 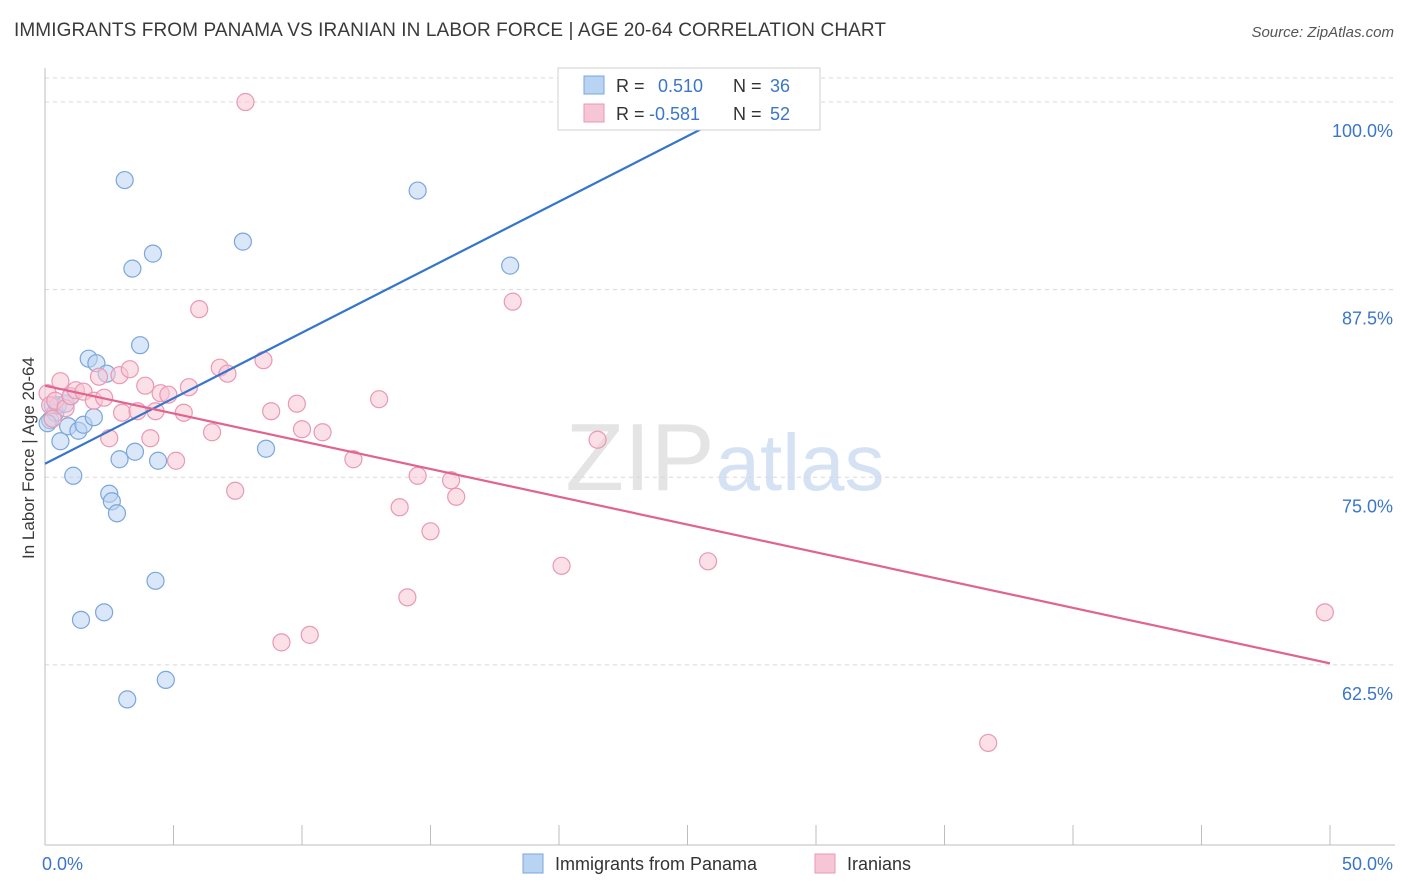 I want to click on stats-legend: R = 0.510 N = 36 R = -0.581 N = 52, so click(x=689, y=99).